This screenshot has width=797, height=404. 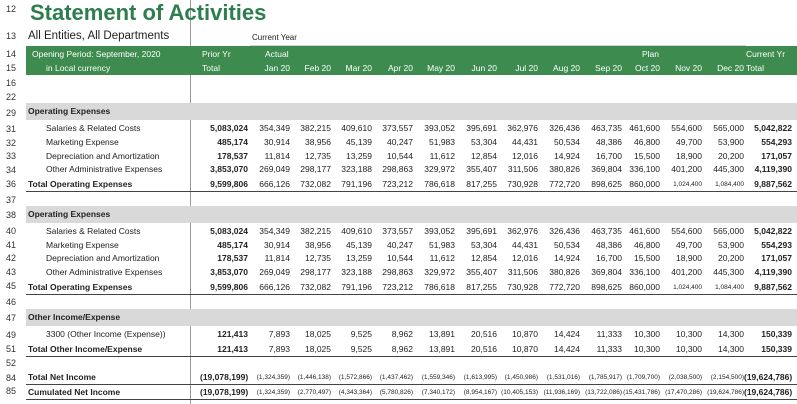 I want to click on month-value-cell: 461,600, so click(x=644, y=128).